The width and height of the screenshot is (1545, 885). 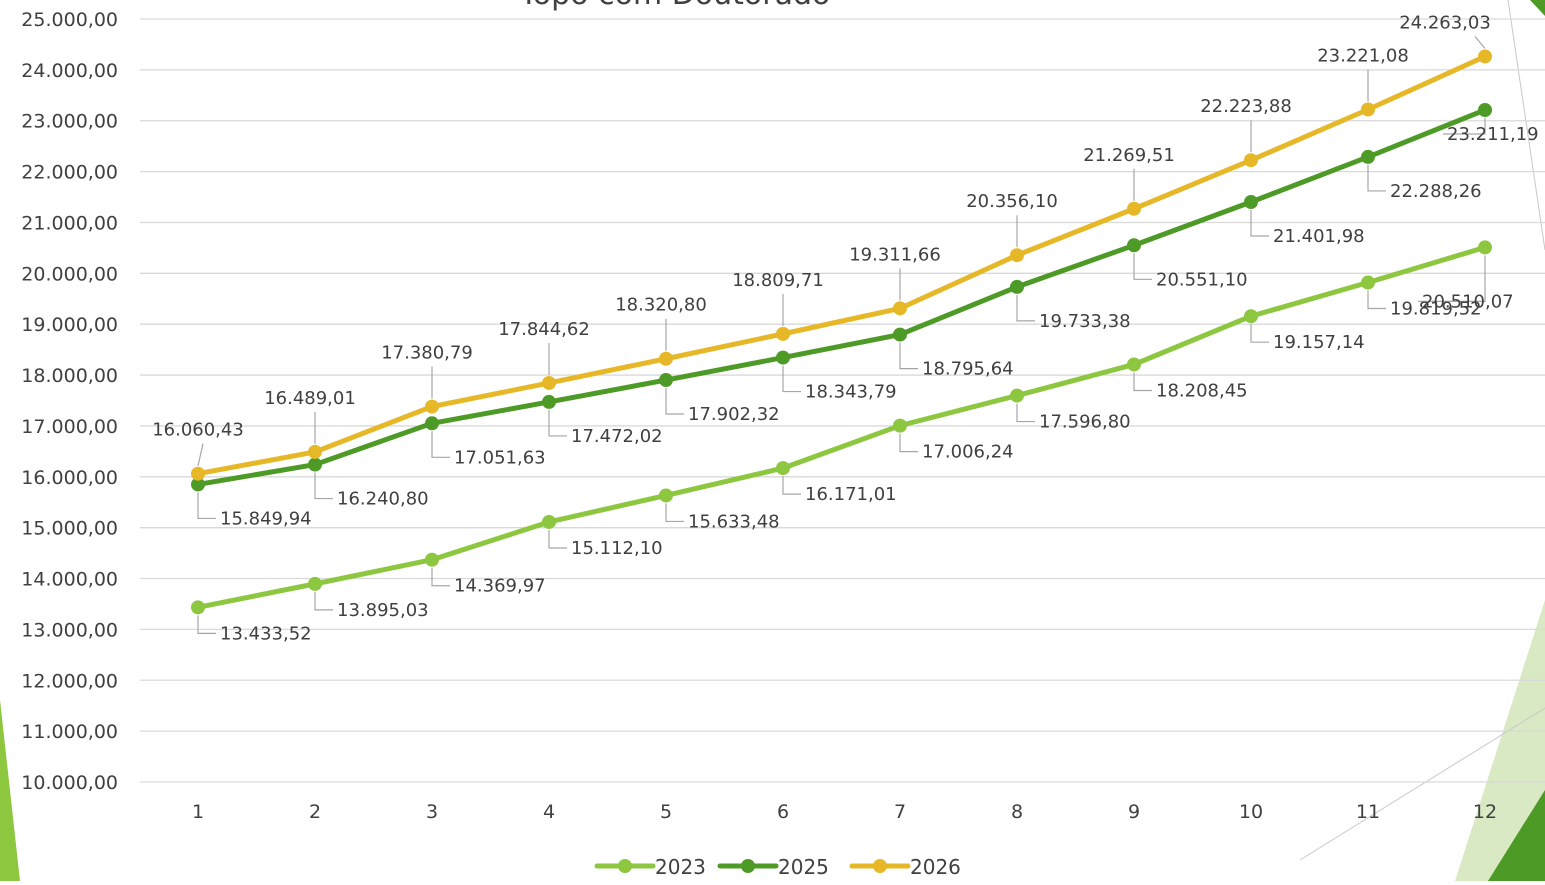 I want to click on data-label-2023: 13.433,52, so click(x=266, y=633).